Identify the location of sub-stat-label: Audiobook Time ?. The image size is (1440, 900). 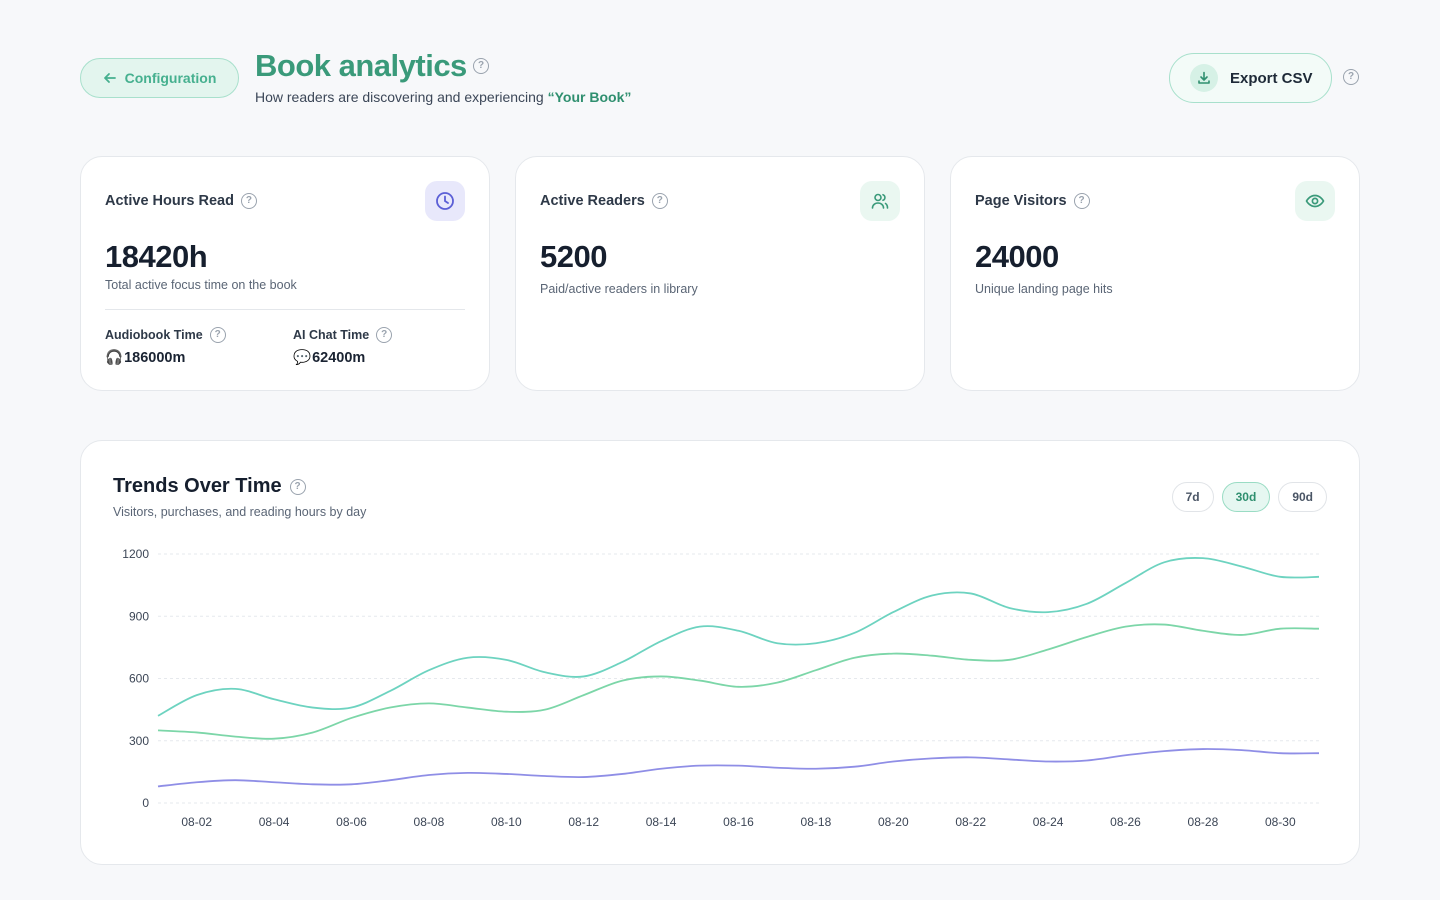
(165, 335).